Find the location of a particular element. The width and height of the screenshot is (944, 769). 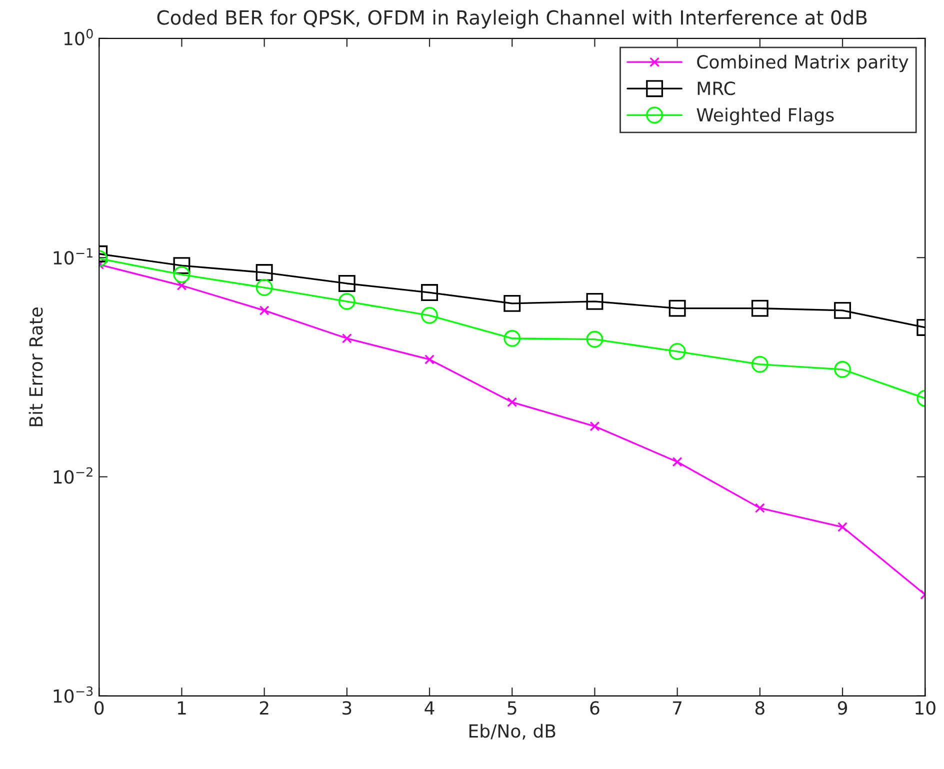

x-tick-label: 0 is located at coordinates (99, 708).